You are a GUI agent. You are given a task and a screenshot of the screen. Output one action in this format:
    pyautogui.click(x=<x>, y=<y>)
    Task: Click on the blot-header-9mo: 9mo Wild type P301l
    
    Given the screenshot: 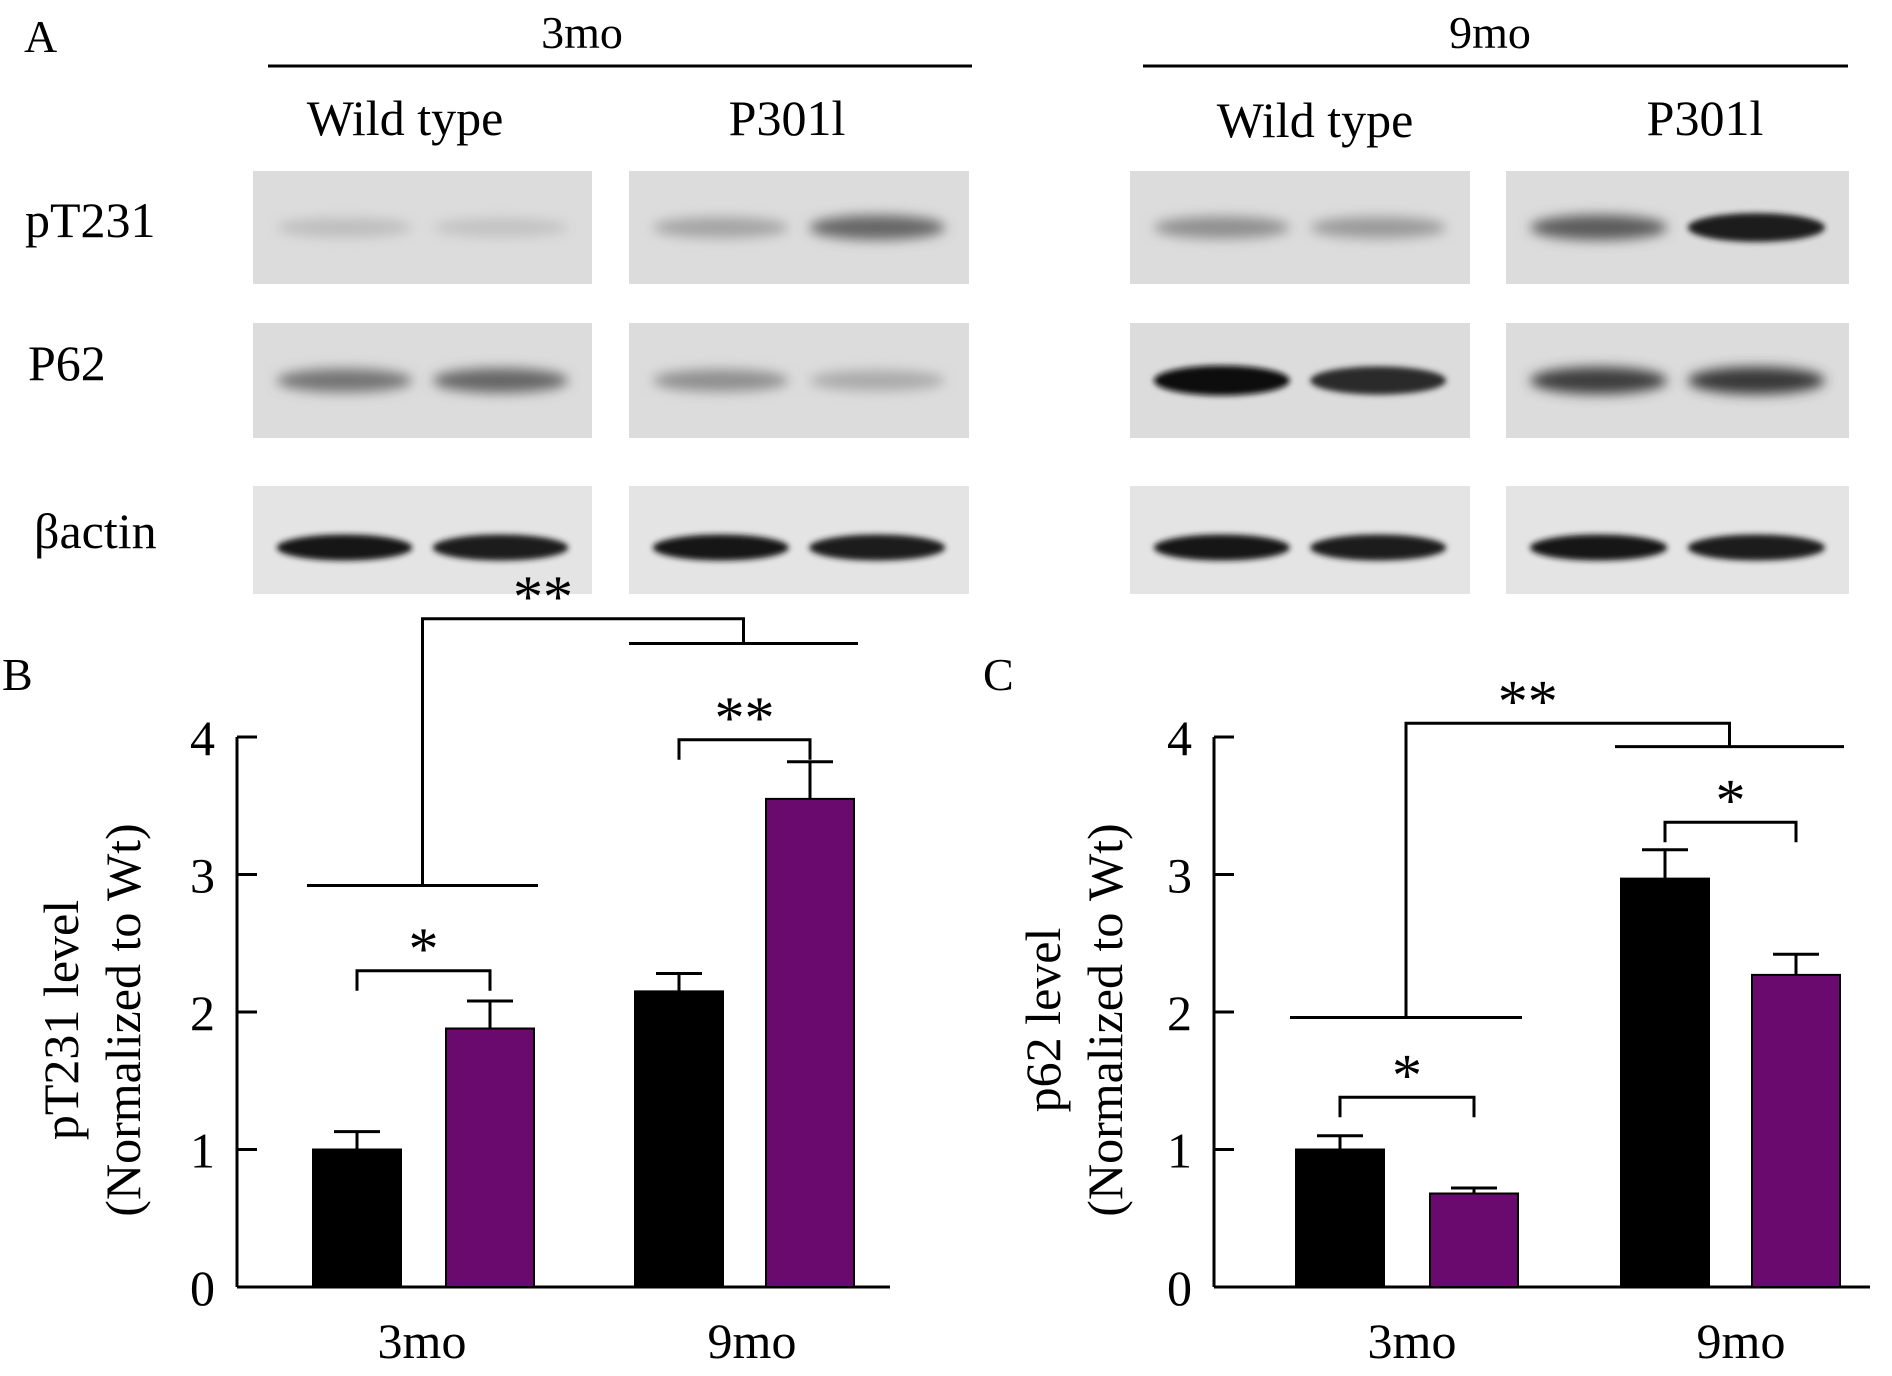 What is the action you would take?
    pyautogui.click(x=1495, y=77)
    